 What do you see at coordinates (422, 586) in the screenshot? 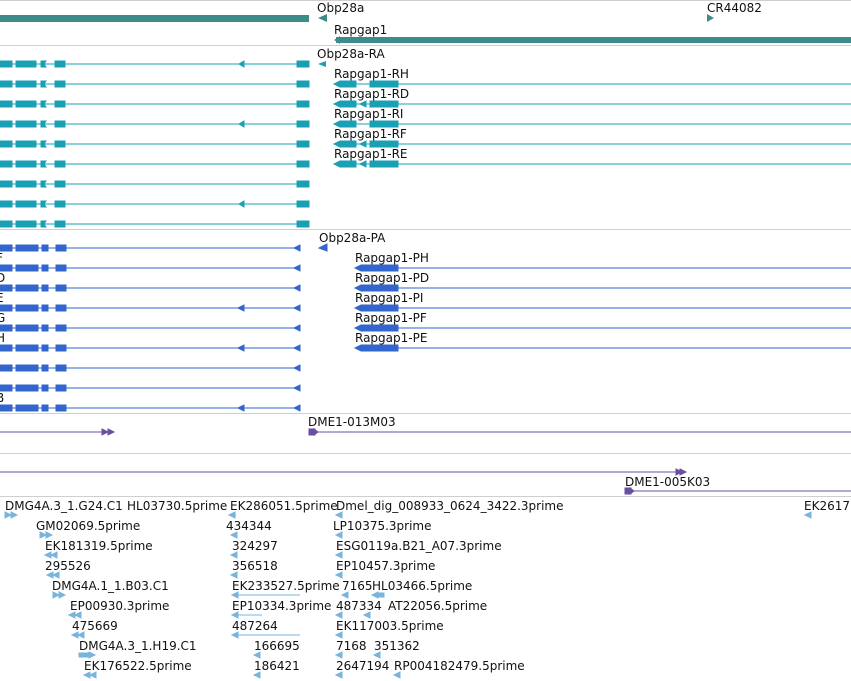
I see `est-label: HL03466.5prime` at bounding box center [422, 586].